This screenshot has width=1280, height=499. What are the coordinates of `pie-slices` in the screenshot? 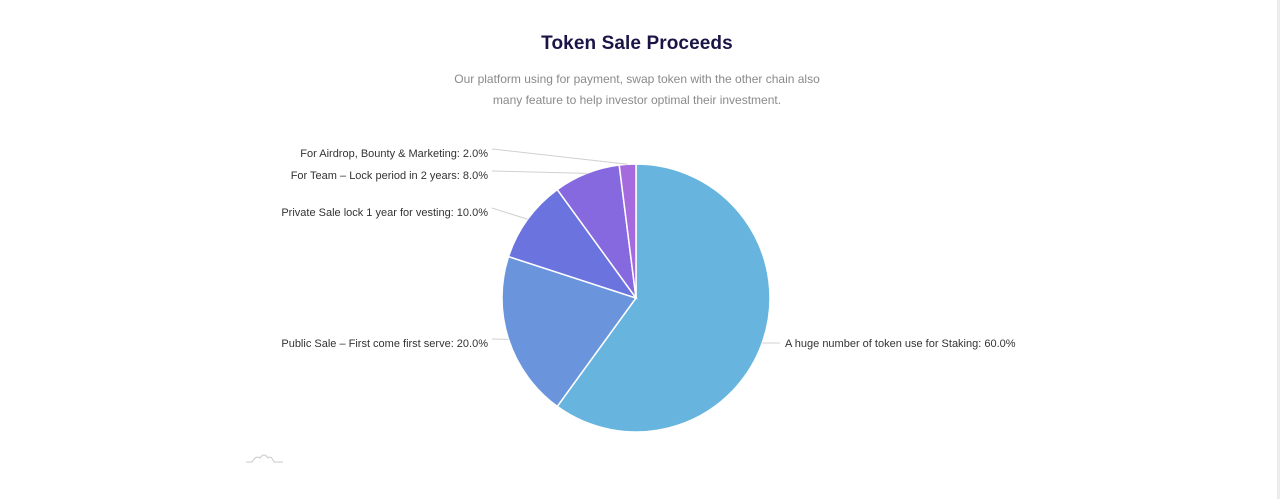 It's located at (636, 298).